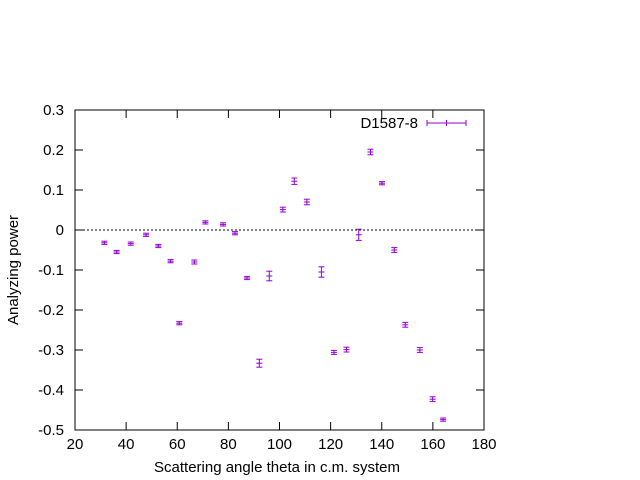 Image resolution: width=640 pixels, height=480 pixels. What do you see at coordinates (381, 444) in the screenshot?
I see `x-tick-label: 140` at bounding box center [381, 444].